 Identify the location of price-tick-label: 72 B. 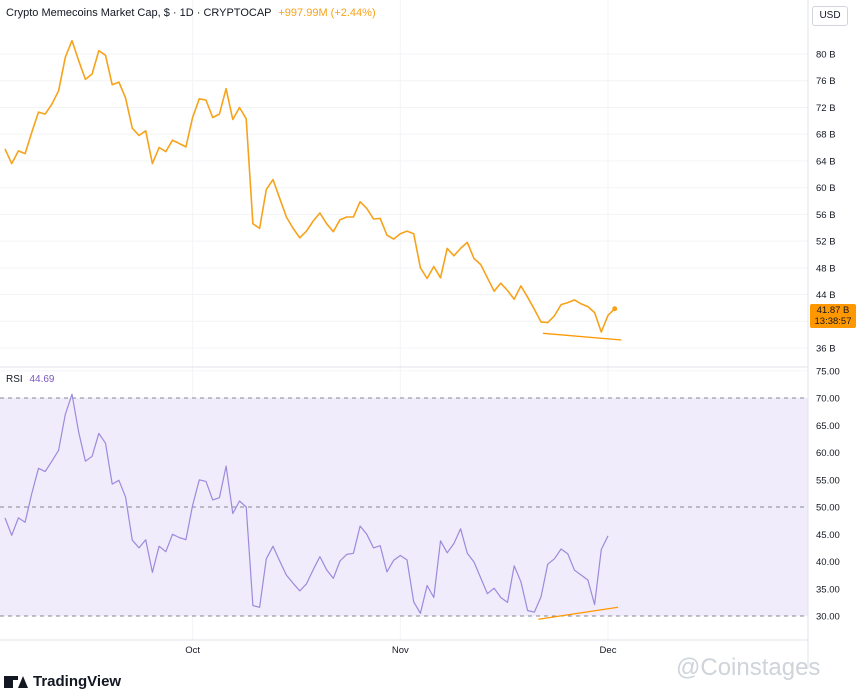
(826, 108).